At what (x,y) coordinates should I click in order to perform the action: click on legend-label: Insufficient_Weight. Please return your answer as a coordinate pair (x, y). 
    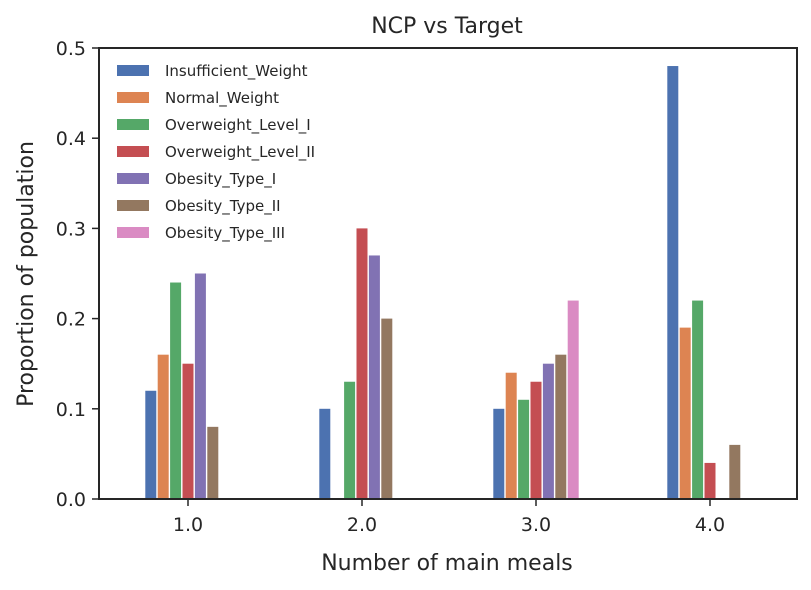
    Looking at the image, I should click on (236, 71).